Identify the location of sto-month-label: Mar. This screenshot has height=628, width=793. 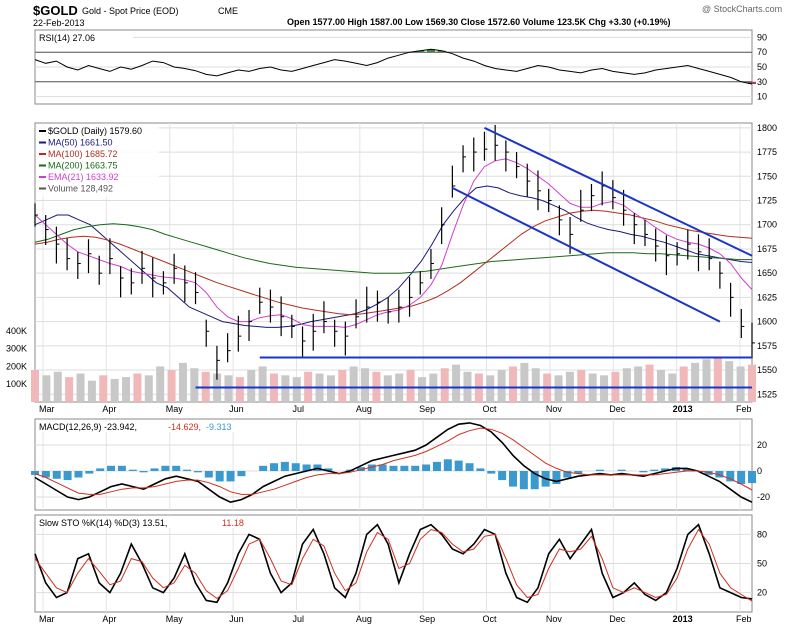
(47, 619).